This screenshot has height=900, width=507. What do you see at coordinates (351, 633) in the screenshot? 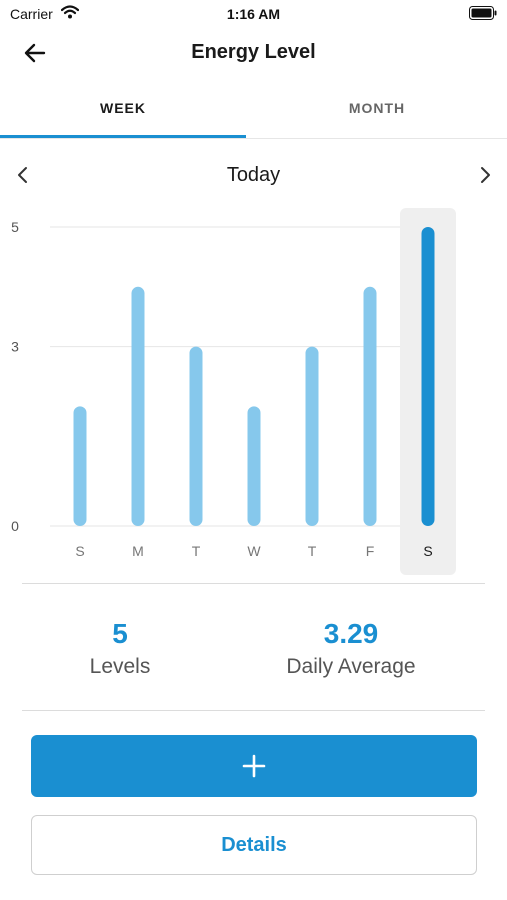
I see `daily-average-value: 3.29` at bounding box center [351, 633].